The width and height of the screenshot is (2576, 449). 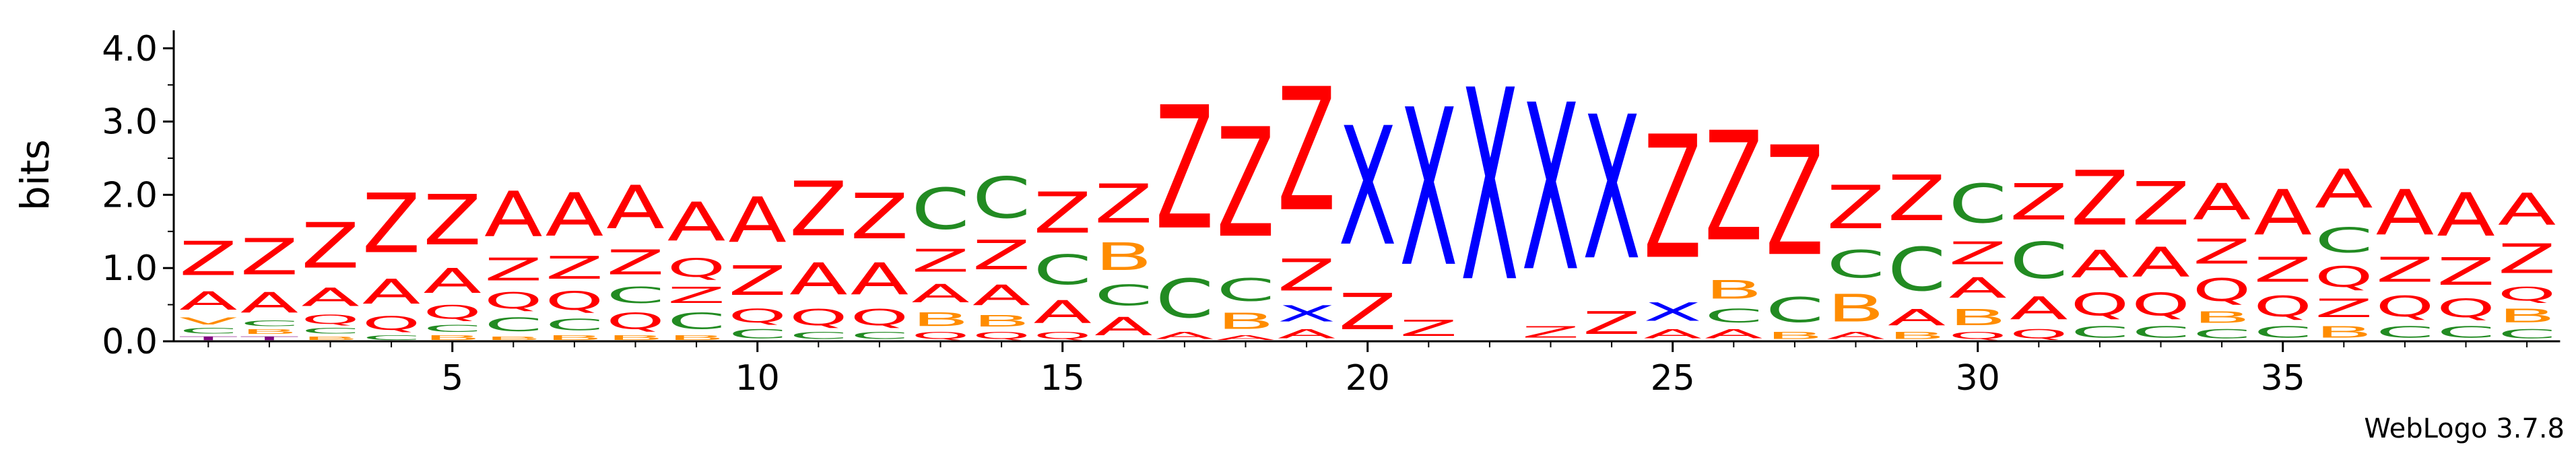 What do you see at coordinates (1795, 228) in the screenshot?
I see `logo-column: BCZ` at bounding box center [1795, 228].